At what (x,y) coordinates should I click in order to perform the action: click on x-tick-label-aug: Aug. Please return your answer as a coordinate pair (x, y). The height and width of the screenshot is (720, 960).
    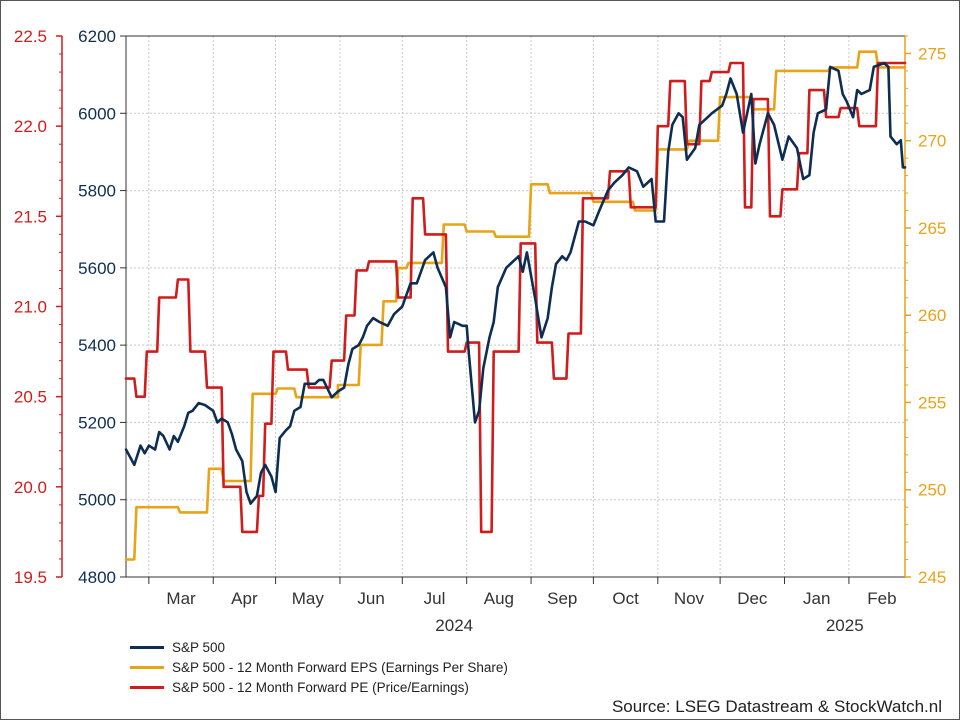
    Looking at the image, I should click on (499, 598).